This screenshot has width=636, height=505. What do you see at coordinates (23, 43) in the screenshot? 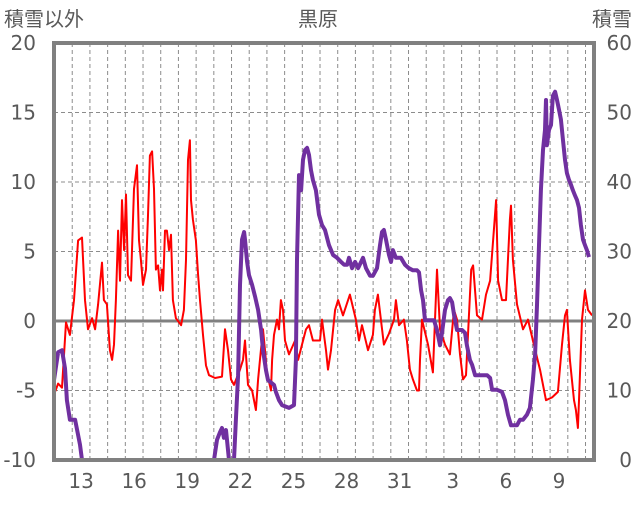
I see `left-tick-label: 20` at bounding box center [23, 43].